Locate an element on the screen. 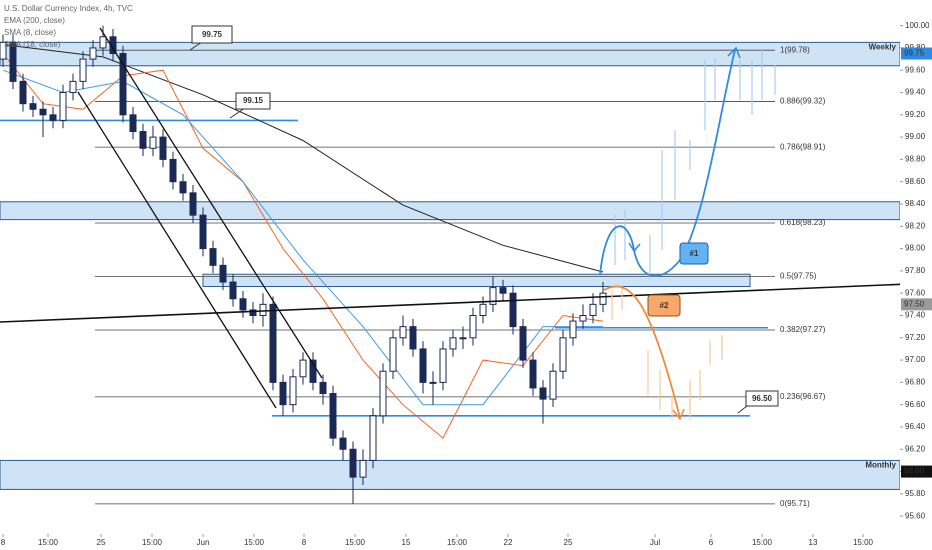  indicator-label: SMA (8, close) is located at coordinates (30, 32).